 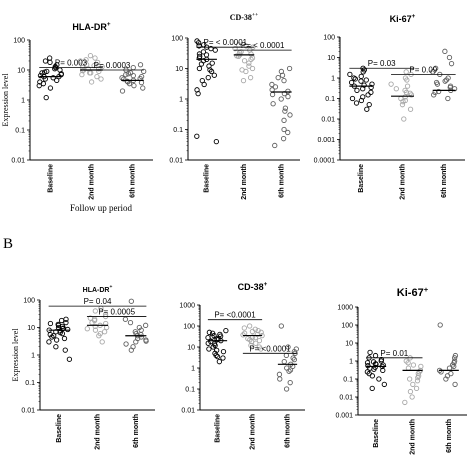 What do you see at coordinates (403, 18) in the screenshot?
I see `chart-title: Ki-67+` at bounding box center [403, 18].